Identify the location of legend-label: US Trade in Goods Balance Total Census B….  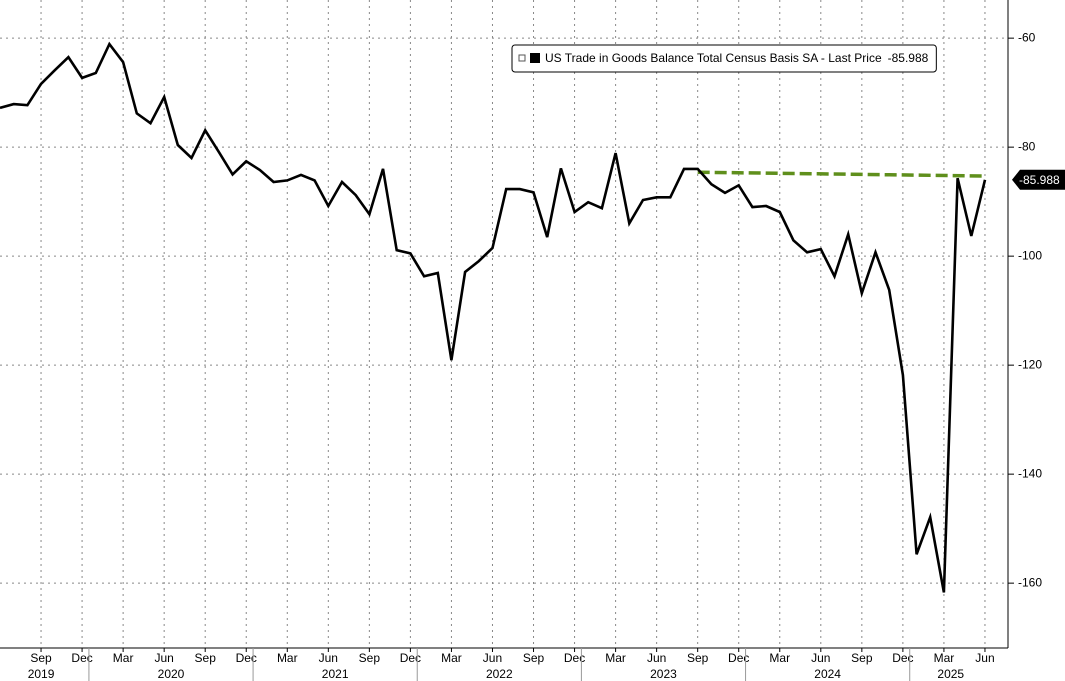
(713, 58).